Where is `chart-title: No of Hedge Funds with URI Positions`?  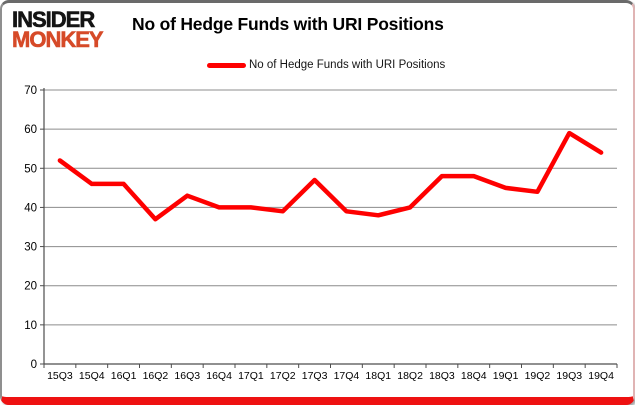 chart-title: No of Hedge Funds with URI Positions is located at coordinates (288, 24).